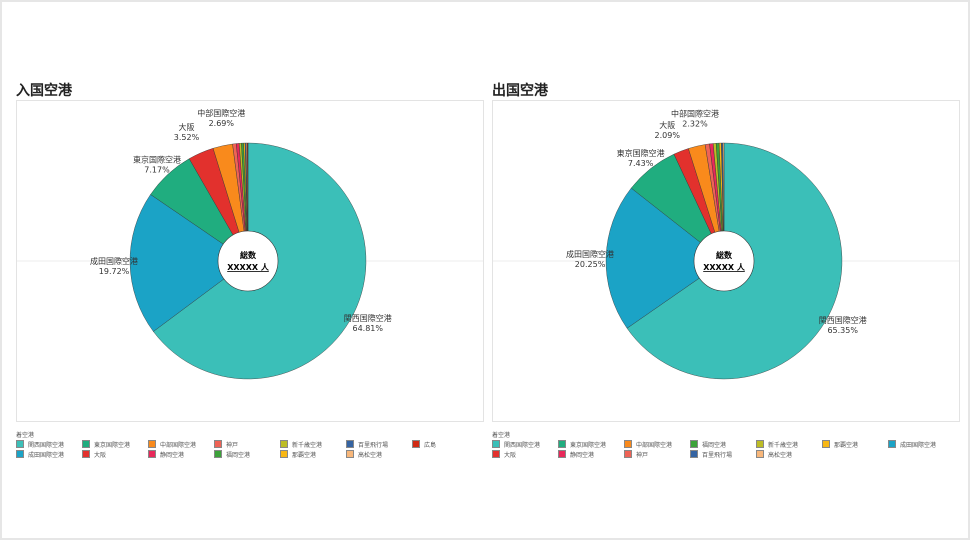 Image resolution: width=970 pixels, height=540 pixels. I want to click on legend-item: 広島, so click(445, 444).